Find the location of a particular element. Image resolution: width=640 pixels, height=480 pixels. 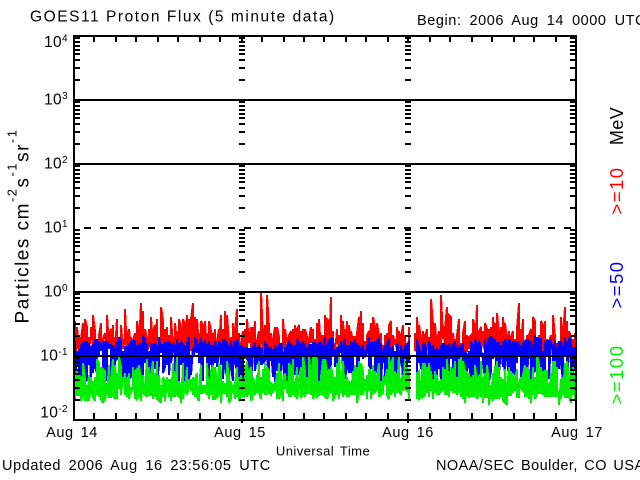

svg-text: 100 is located at coordinates (56, 292).